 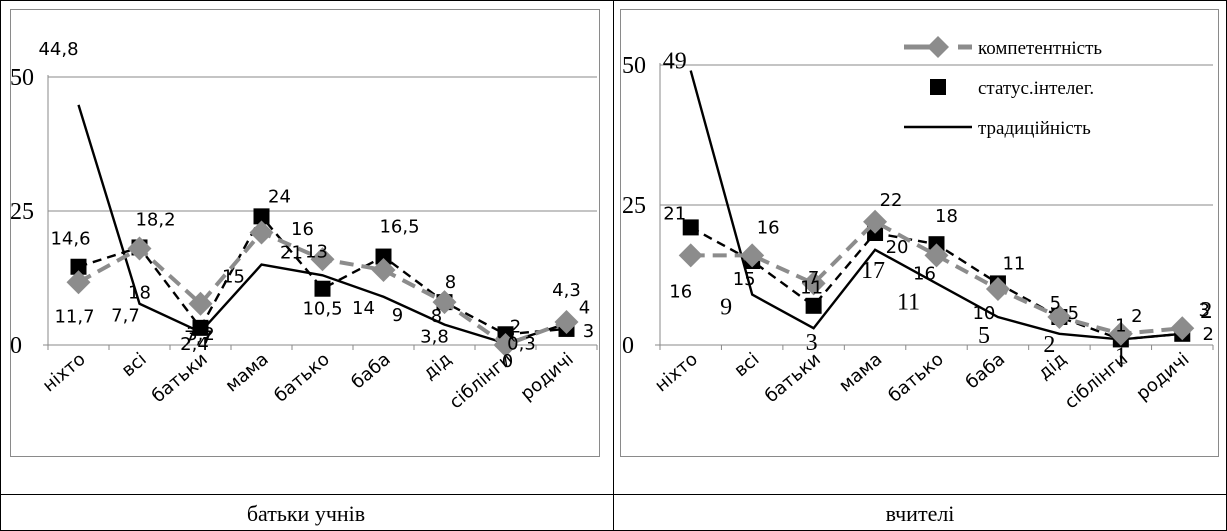 What do you see at coordinates (983, 313) in the screenshot?
I see `data-label-компетентність: 10` at bounding box center [983, 313].